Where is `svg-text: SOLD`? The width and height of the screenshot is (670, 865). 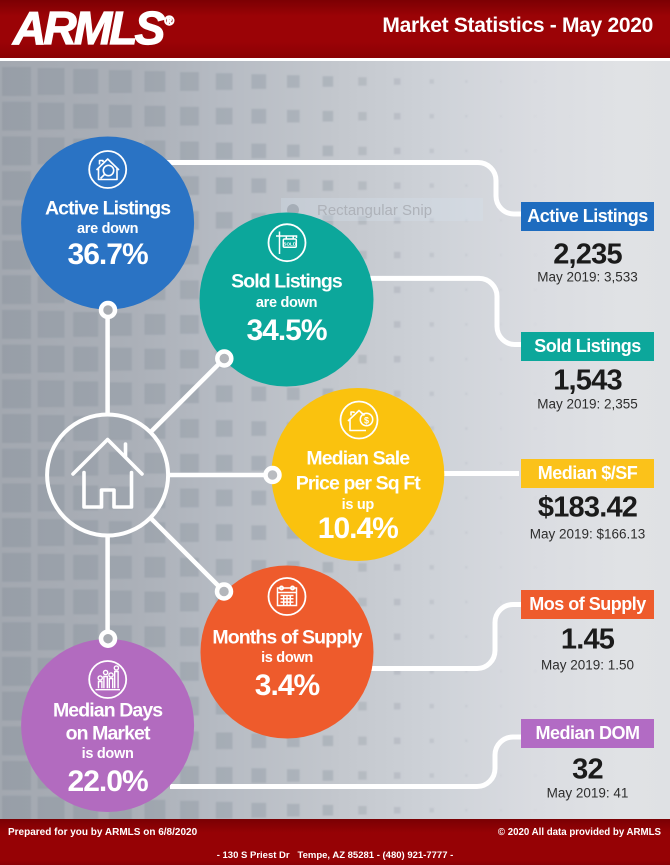 svg-text: SOLD is located at coordinates (289, 244).